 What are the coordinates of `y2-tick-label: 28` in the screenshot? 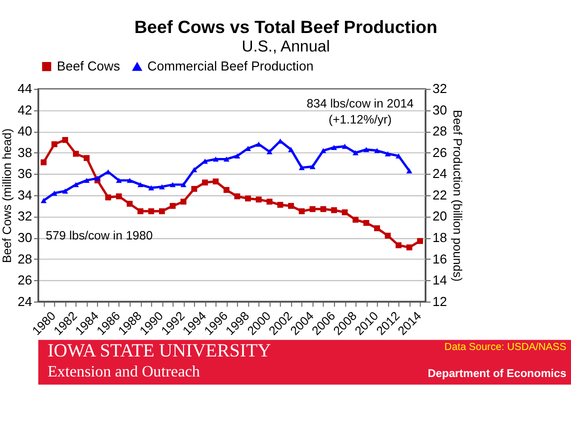 It's located at (439, 131).